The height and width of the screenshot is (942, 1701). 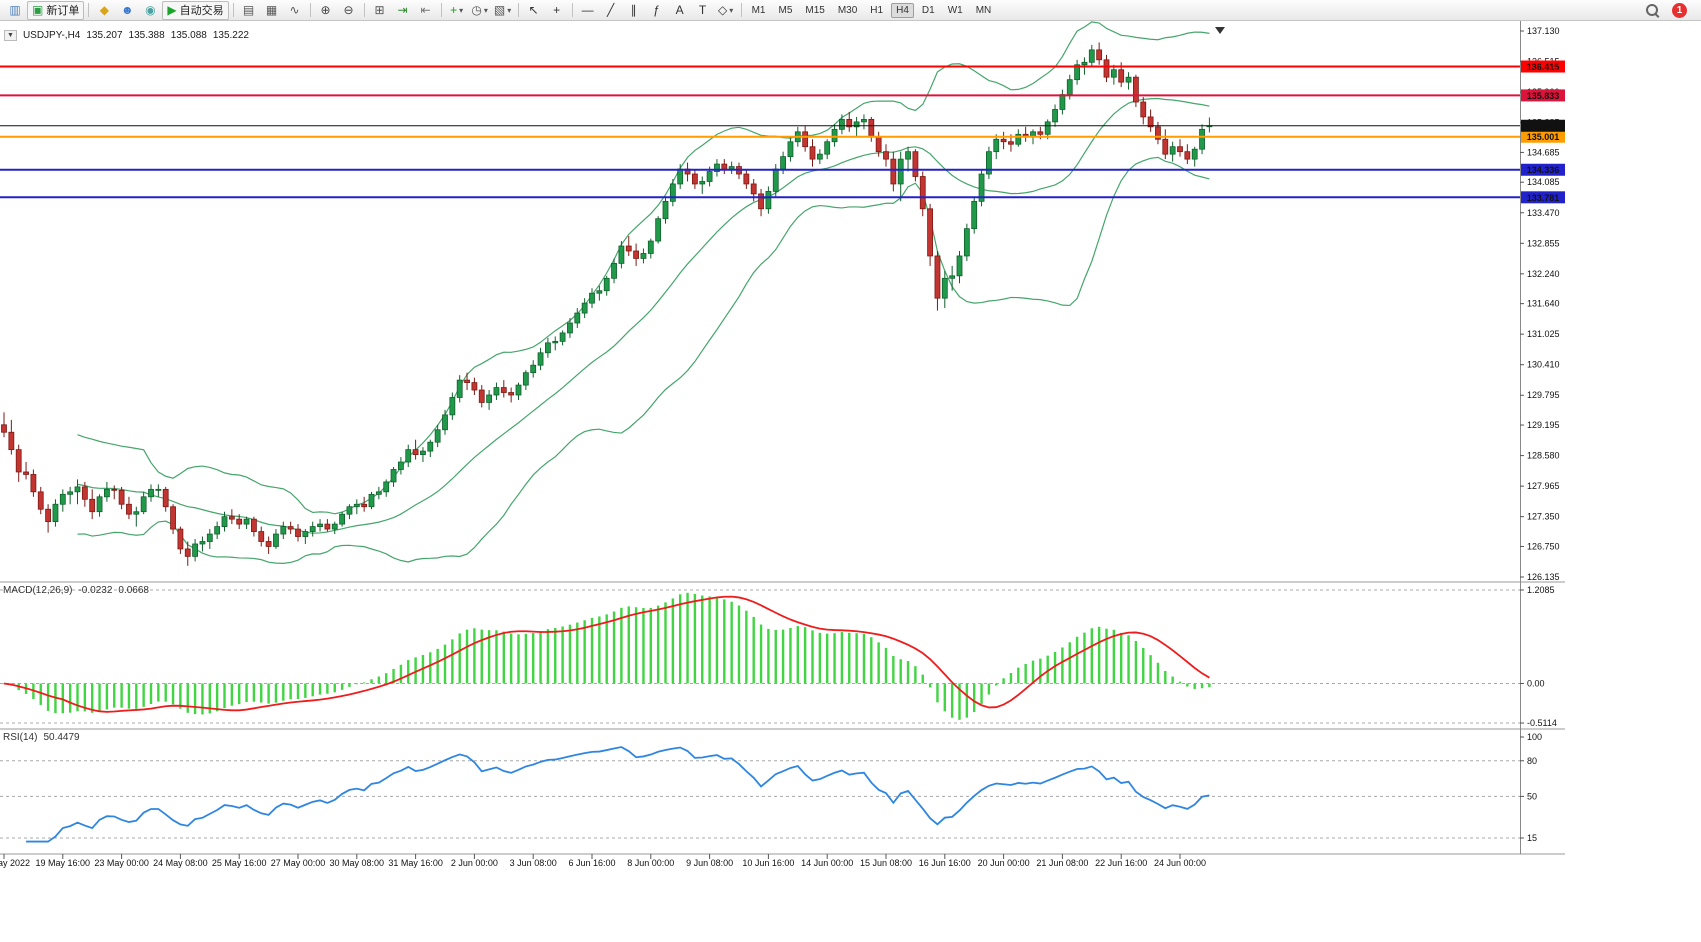 What do you see at coordinates (1543, 67) in the screenshot?
I see `svg-text: 136.415` at bounding box center [1543, 67].